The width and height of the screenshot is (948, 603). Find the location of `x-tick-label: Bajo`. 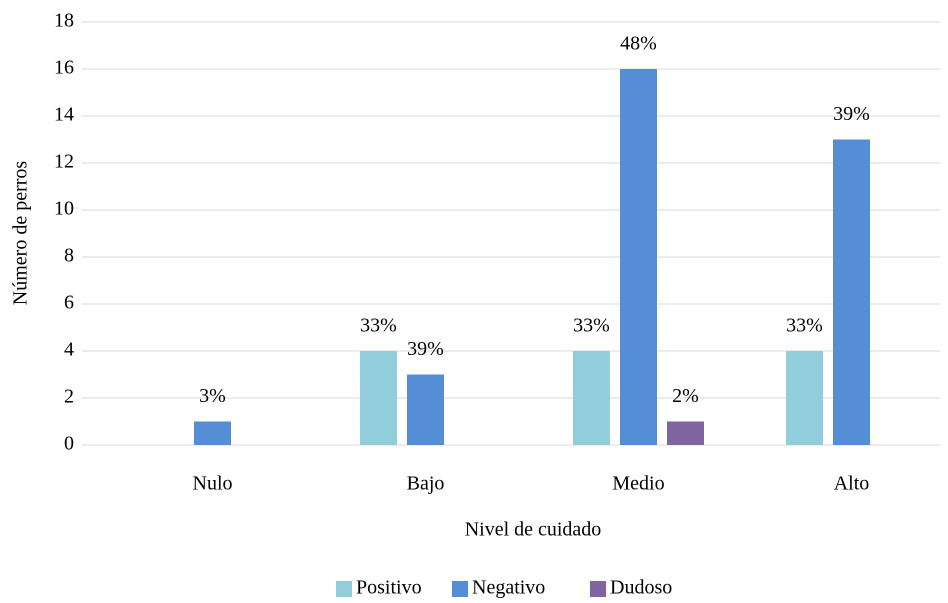

x-tick-label: Bajo is located at coordinates (426, 484).